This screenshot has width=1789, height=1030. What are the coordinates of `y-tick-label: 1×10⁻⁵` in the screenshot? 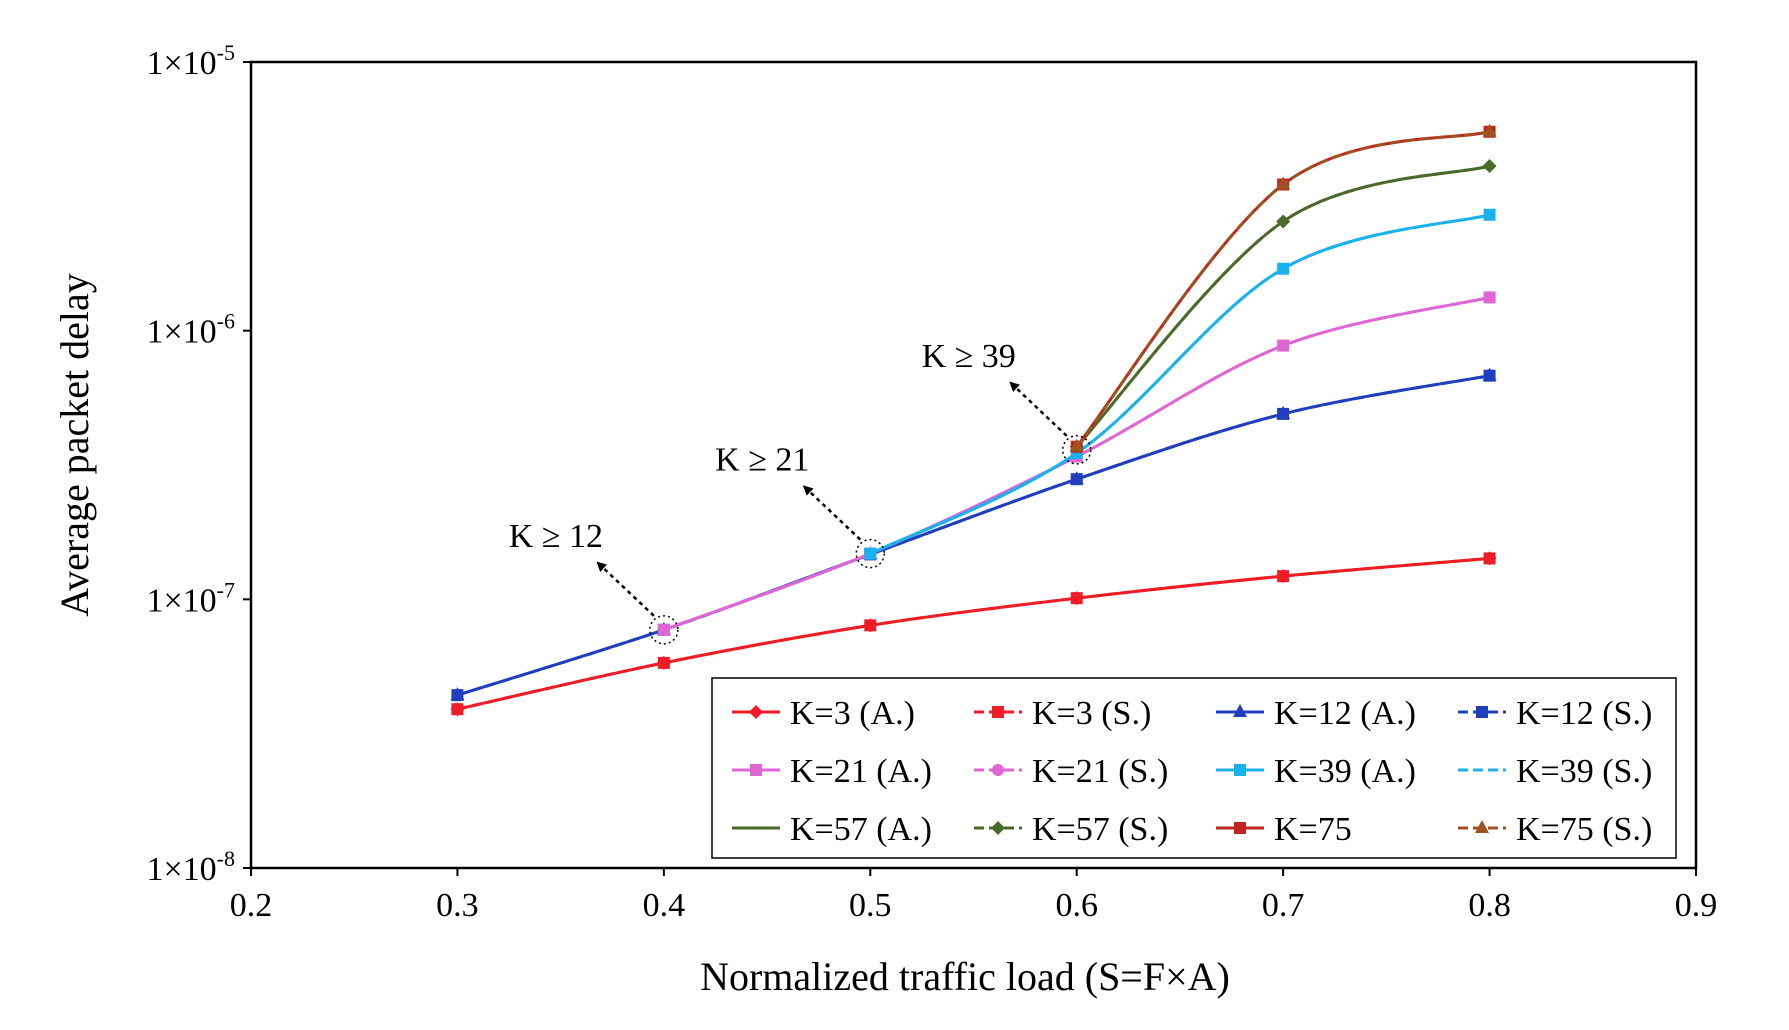 It's located at (190, 61).